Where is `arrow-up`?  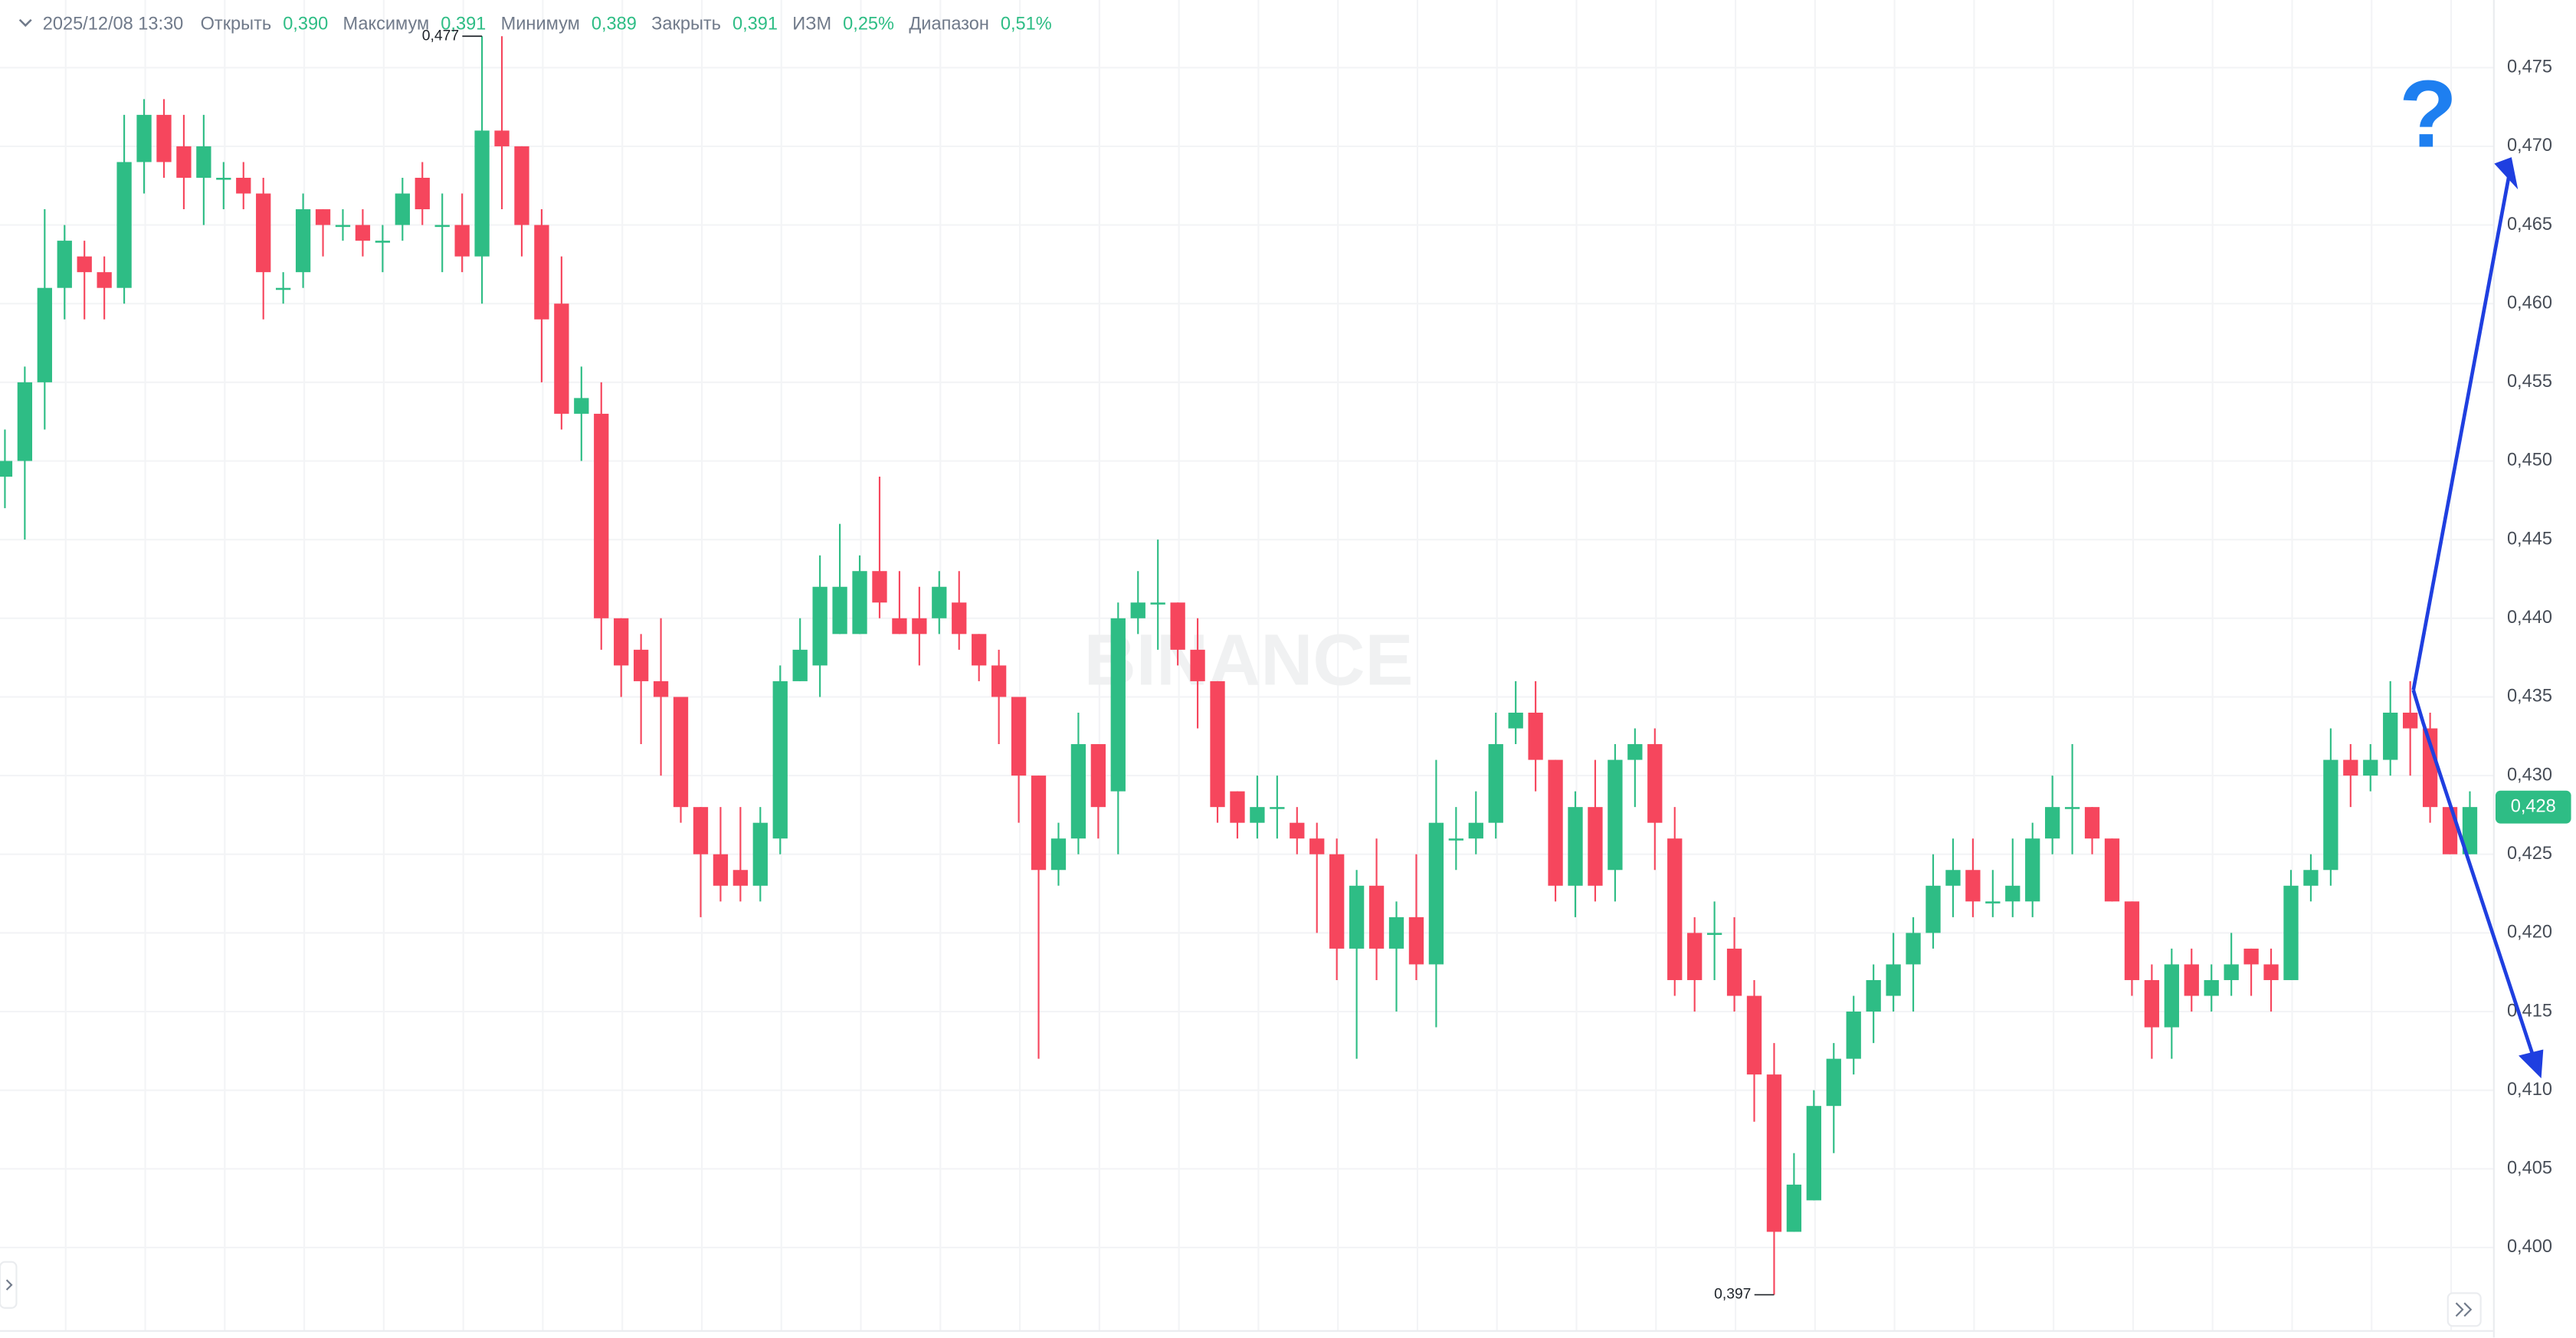 arrow-up is located at coordinates (2461, 433).